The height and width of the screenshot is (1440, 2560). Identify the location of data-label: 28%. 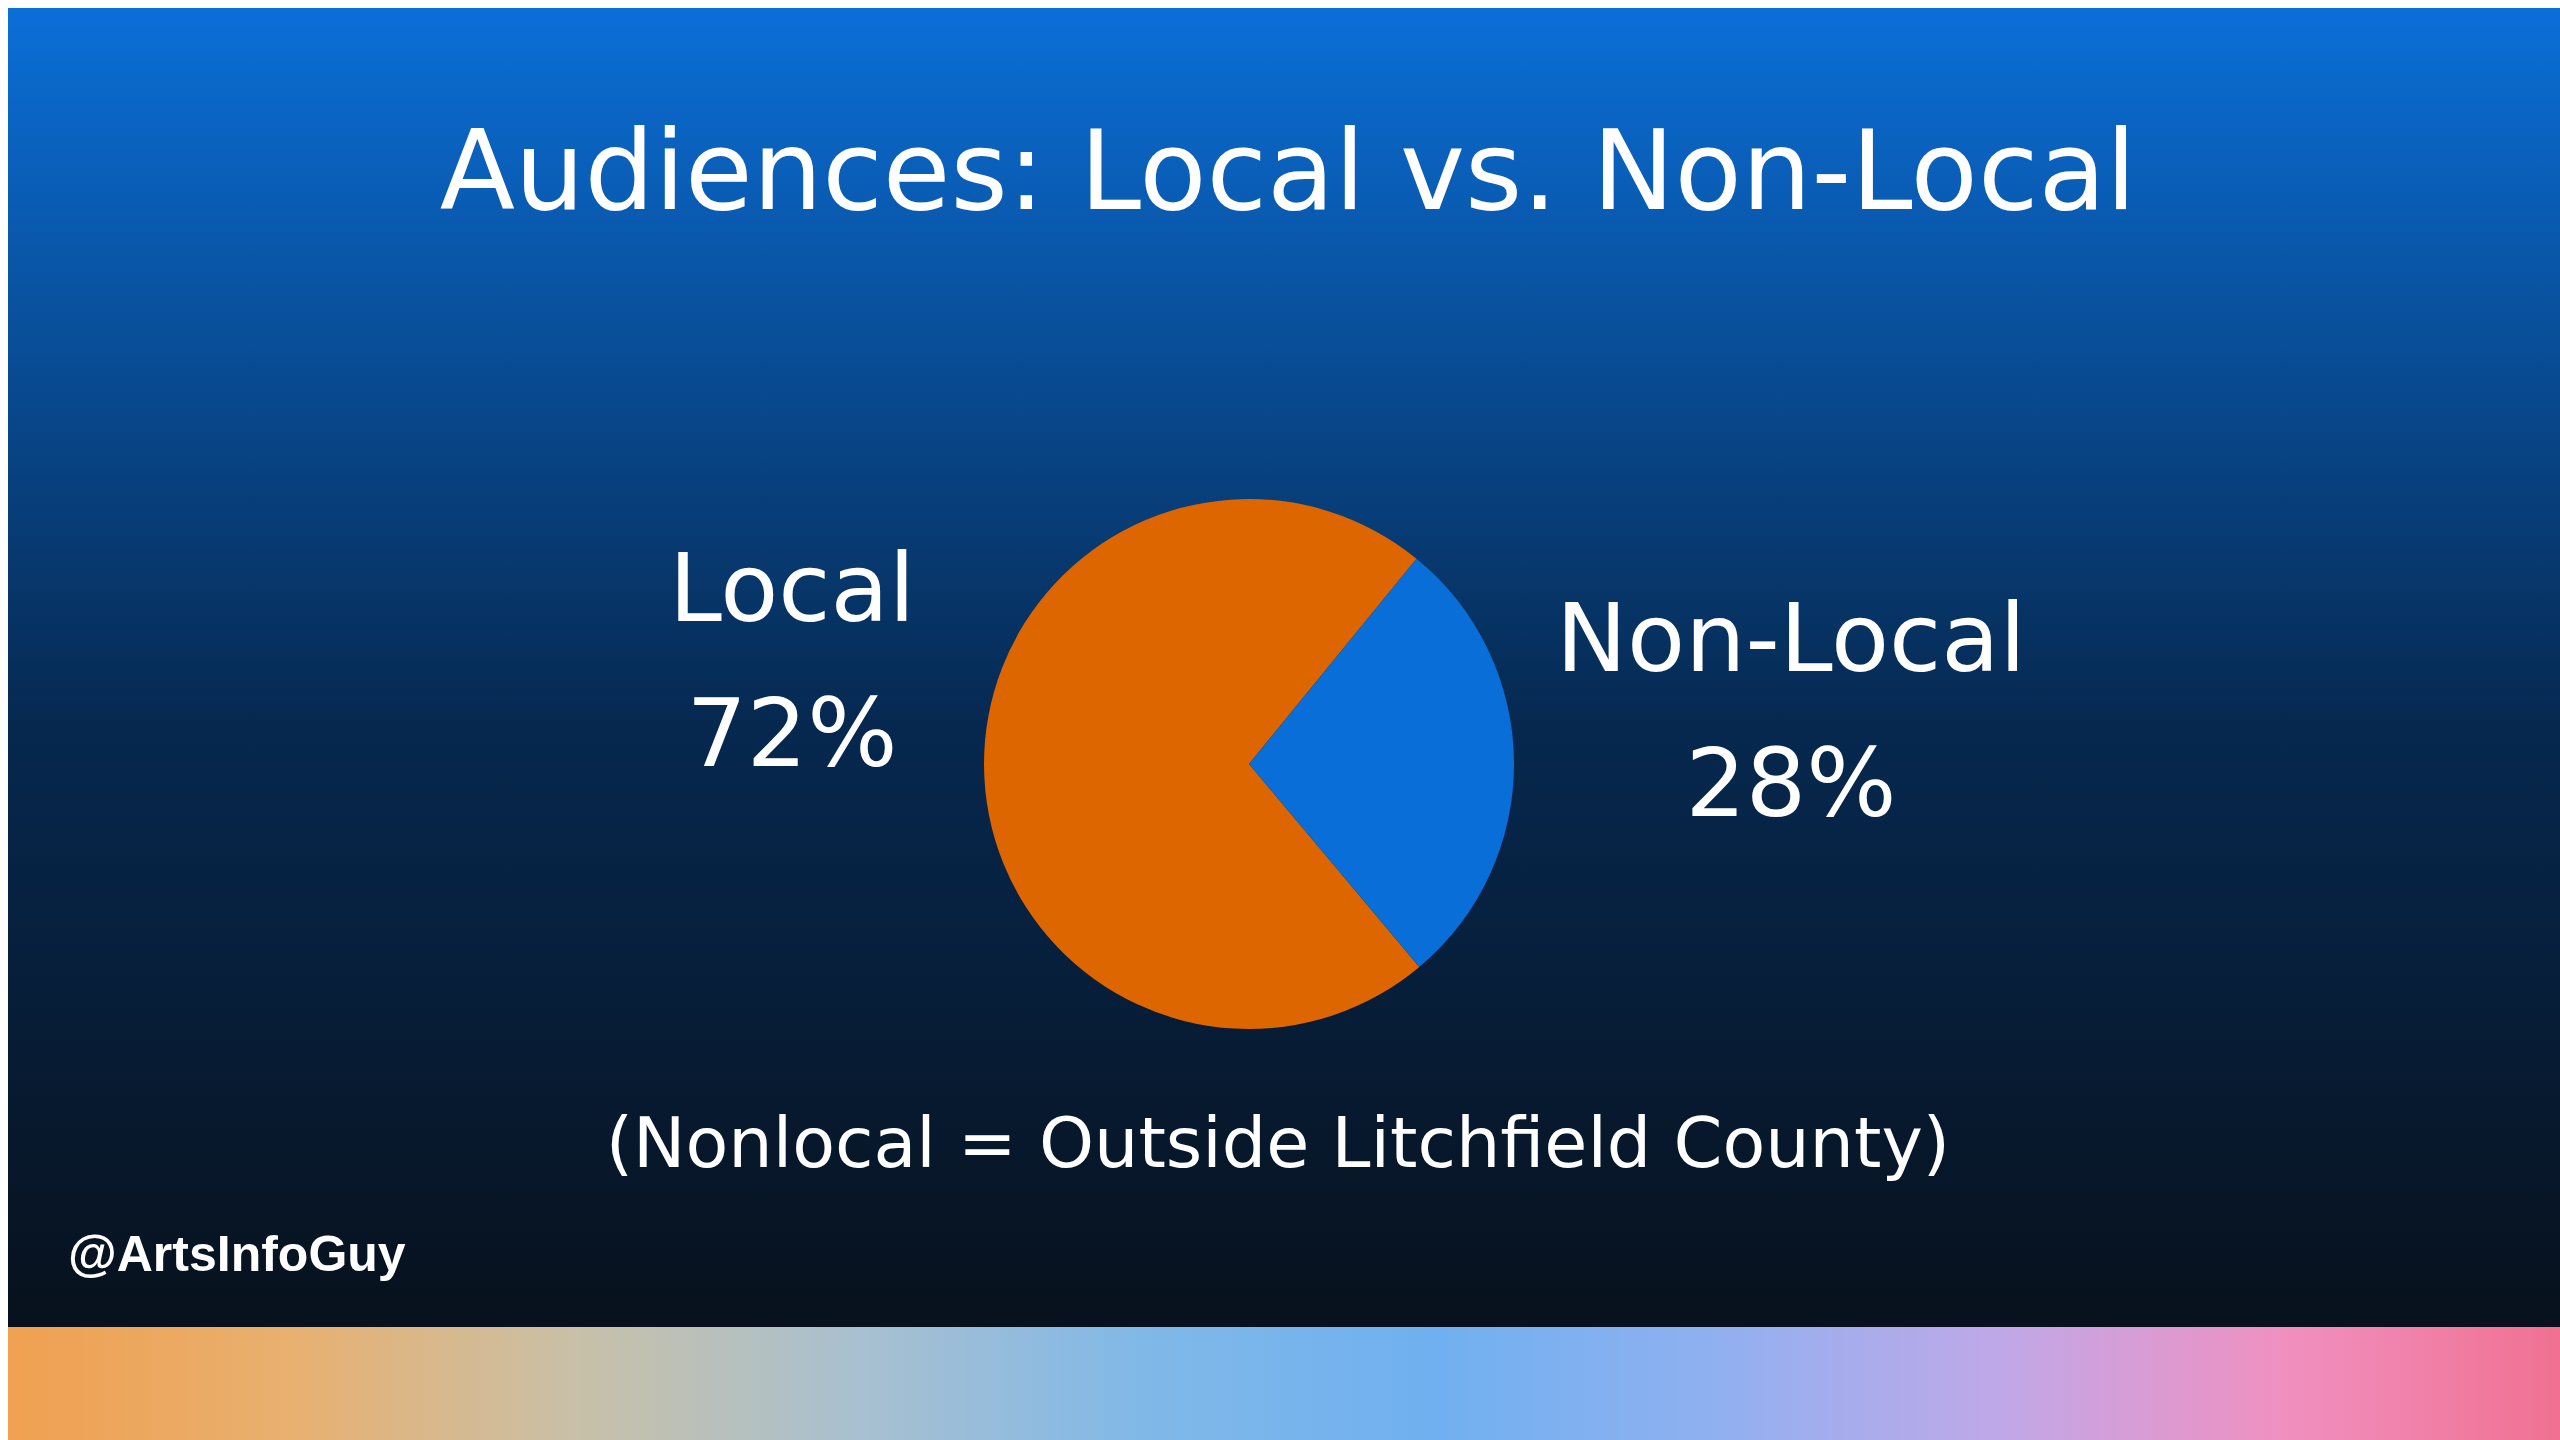
(1791, 783).